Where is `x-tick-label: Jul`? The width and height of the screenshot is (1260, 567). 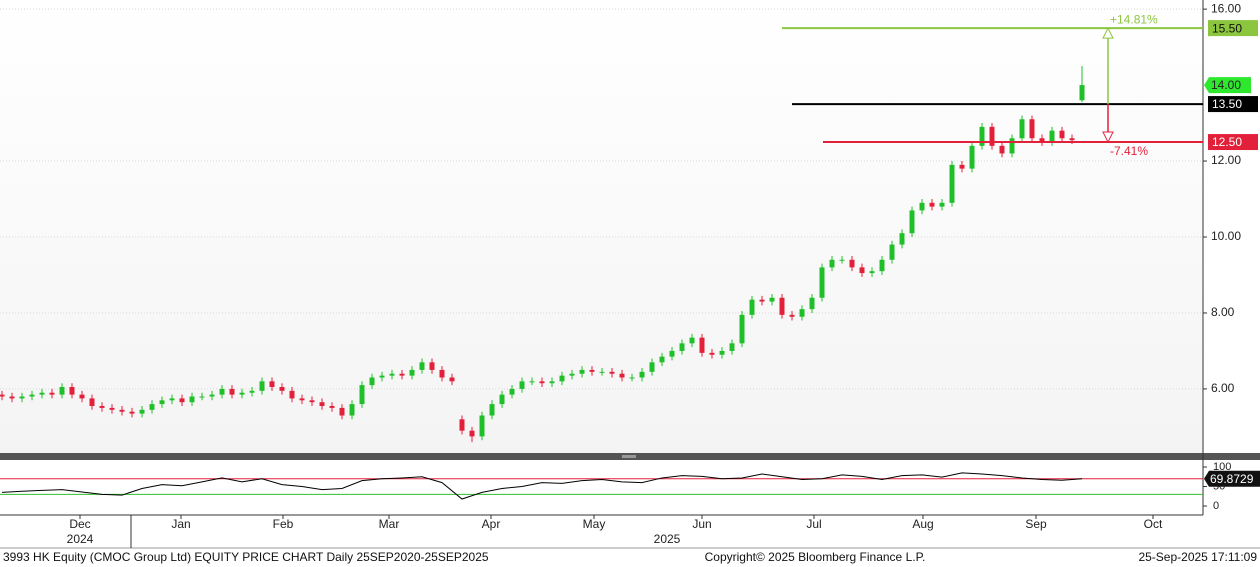 x-tick-label: Jul is located at coordinates (813, 524).